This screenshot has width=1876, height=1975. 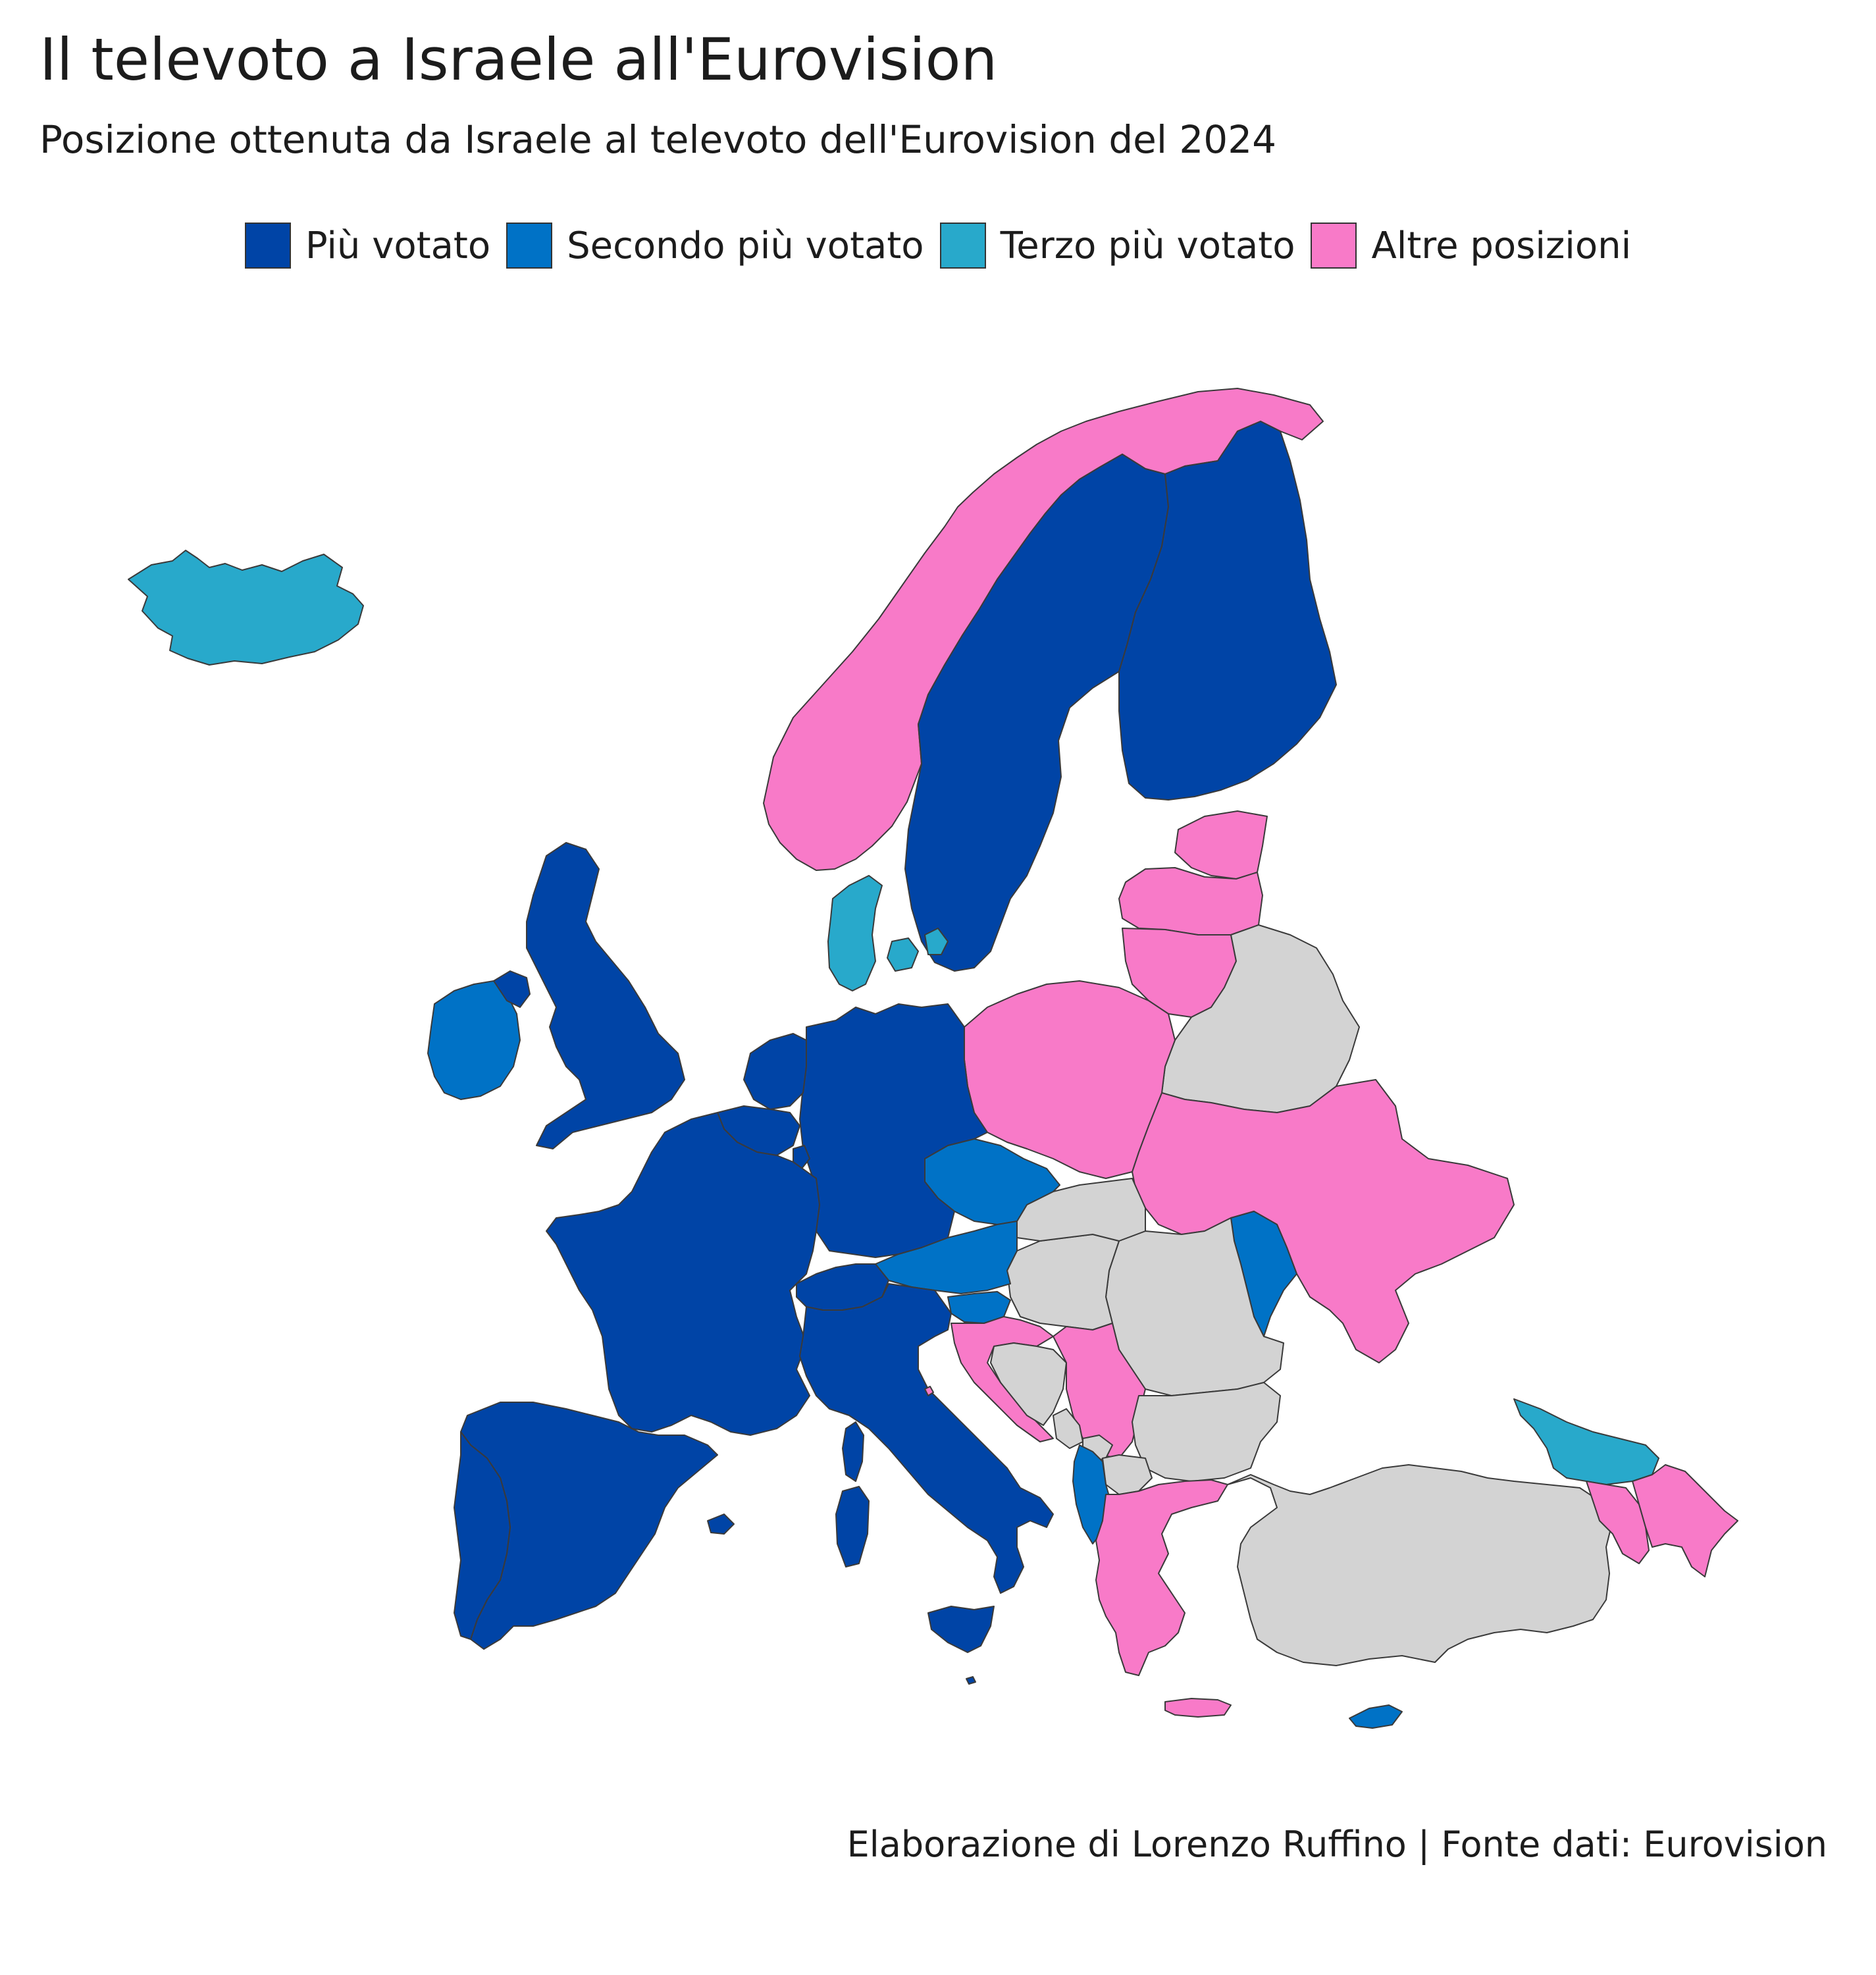 I want to click on country-greece, so click(x=1161, y=1577).